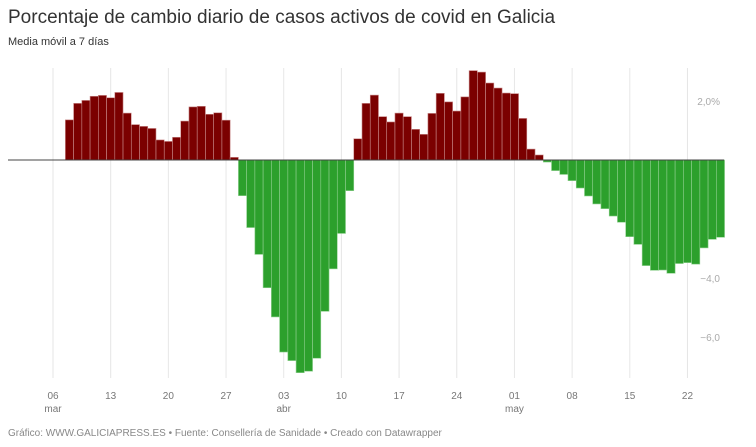  I want to click on y-tick-label: 2,0%, so click(708, 102).